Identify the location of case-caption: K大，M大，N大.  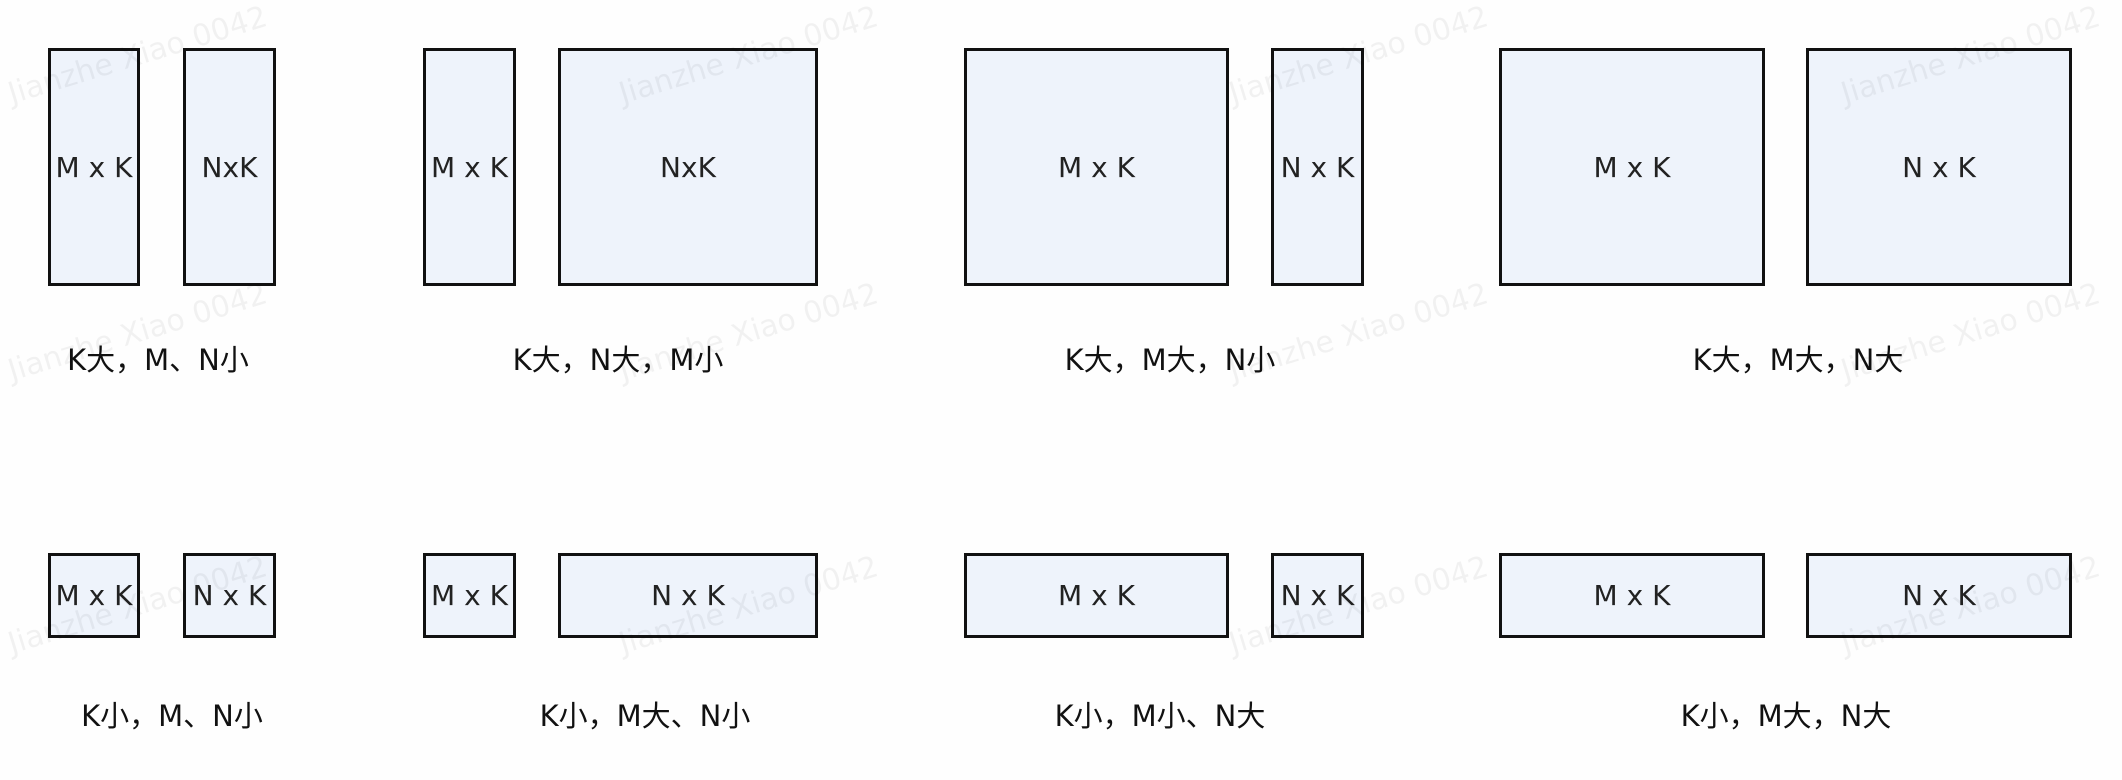
(1798, 360).